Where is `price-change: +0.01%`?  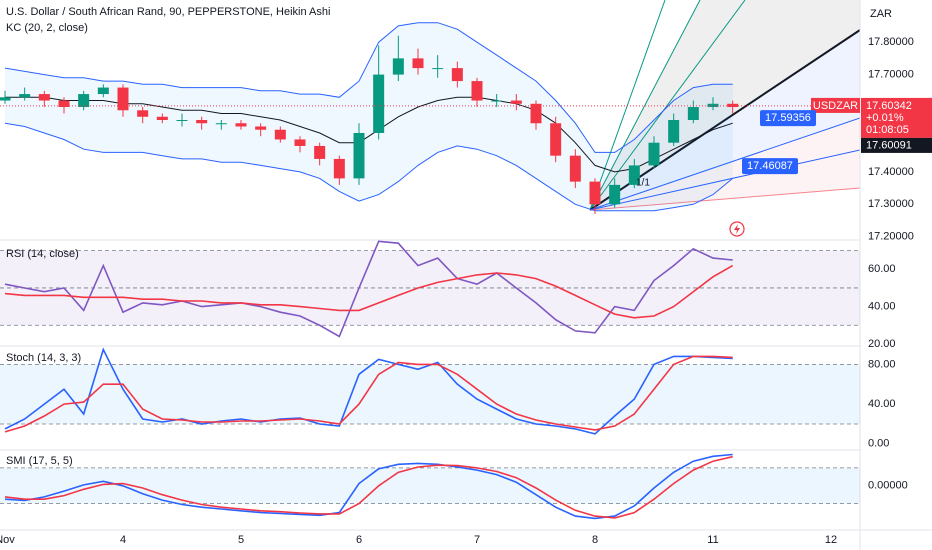
price-change: +0.01% is located at coordinates (885, 118).